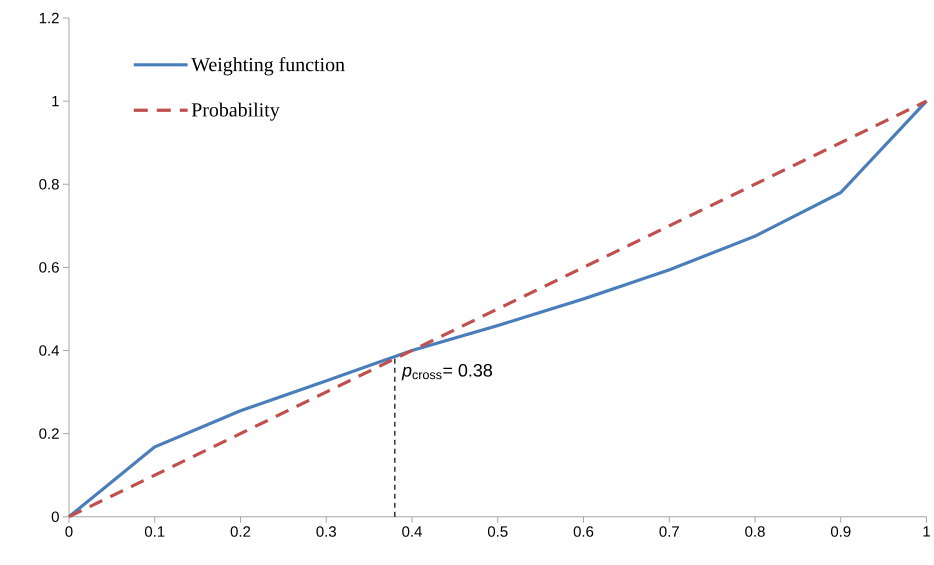  I want to click on x-tick-label: 0, so click(69, 531).